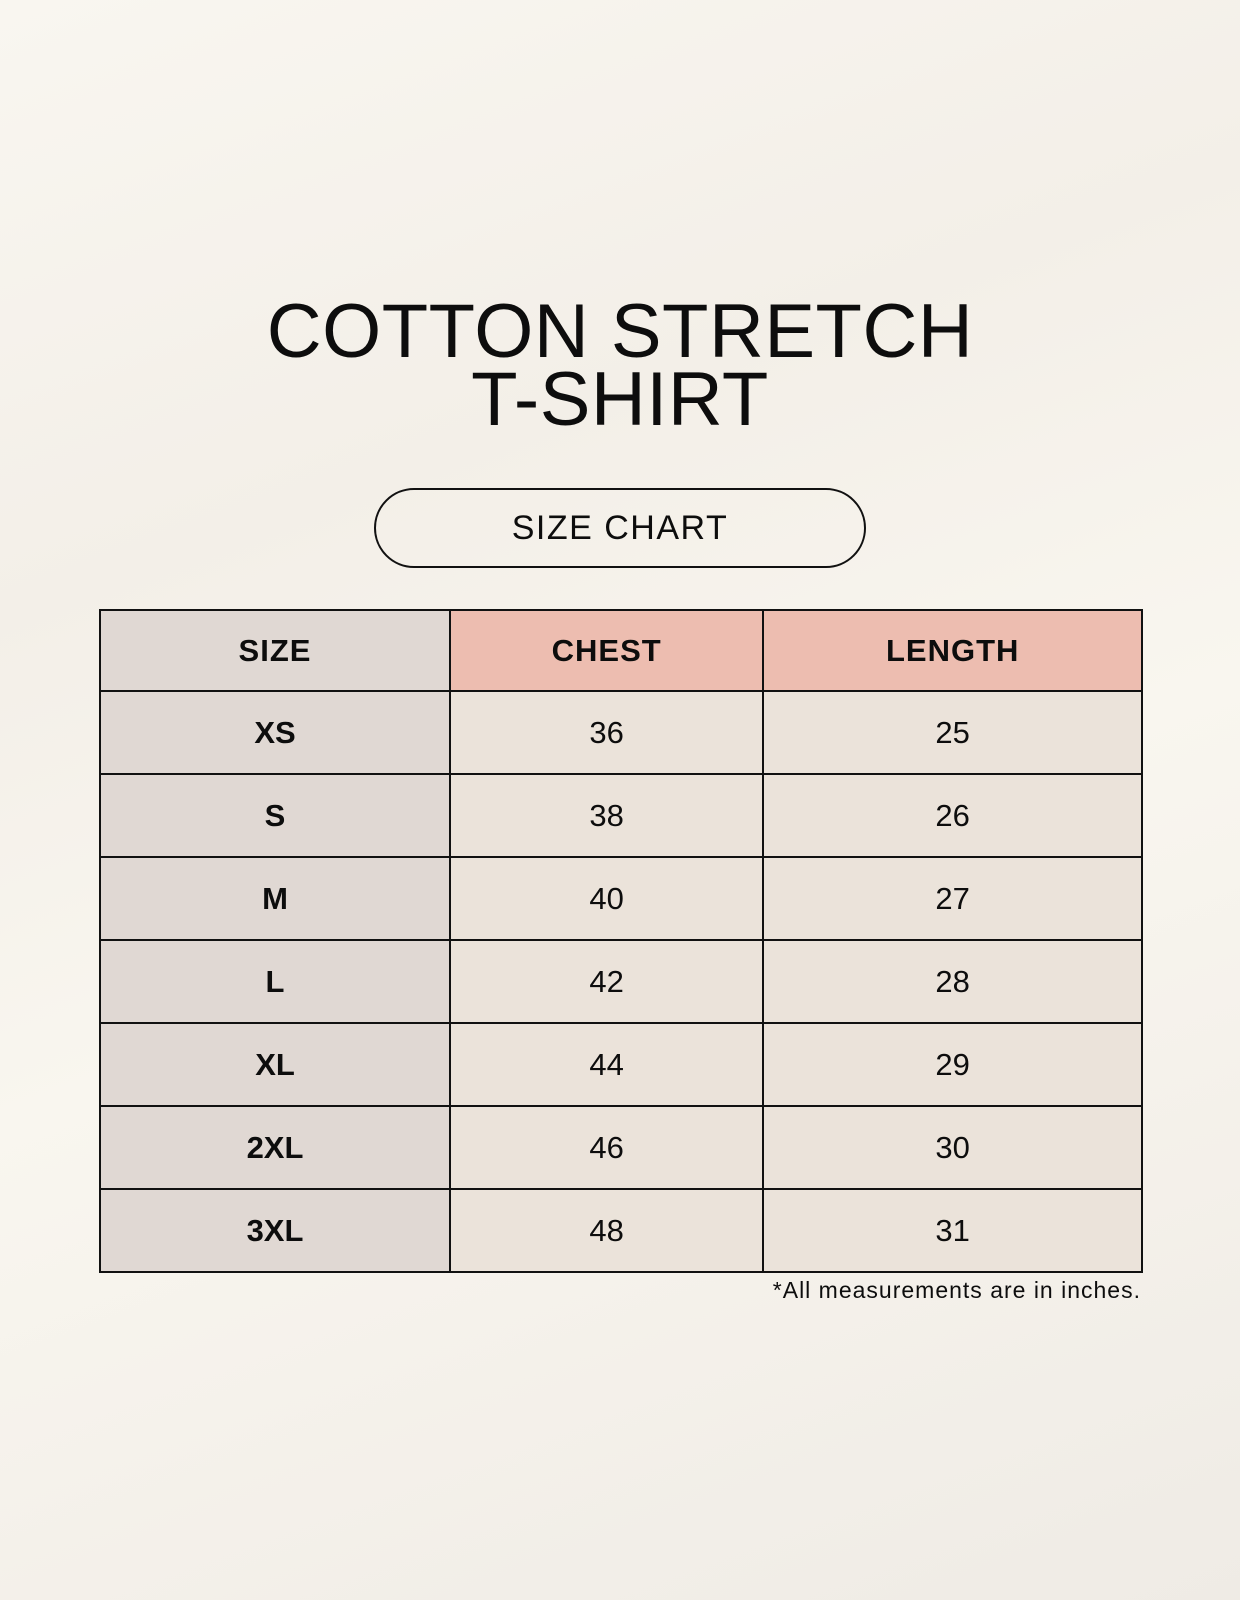 The width and height of the screenshot is (1240, 1600). I want to click on table-row: M 40 27, so click(621, 898).